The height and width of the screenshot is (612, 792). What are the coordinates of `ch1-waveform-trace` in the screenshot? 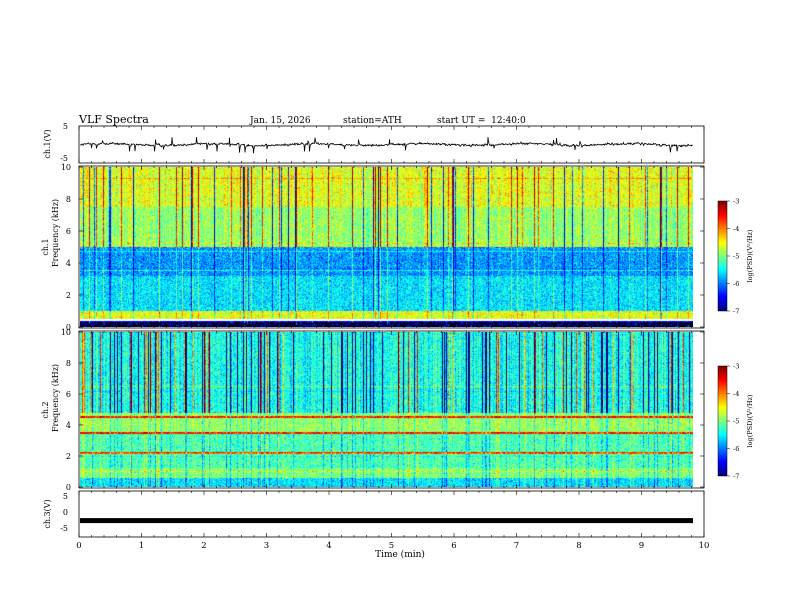 It's located at (386, 145).